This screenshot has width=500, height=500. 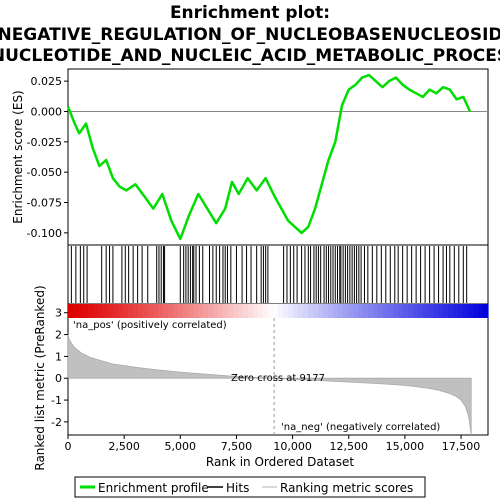 I want to click on es-ytick-label: 0.025, so click(x=47, y=81).